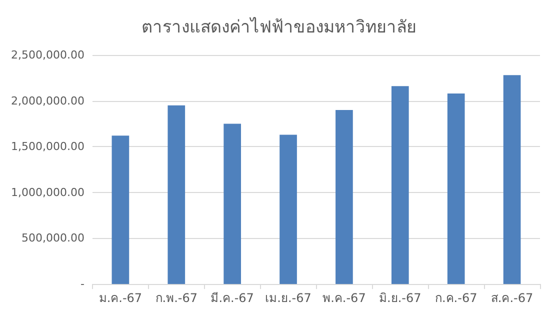 This screenshot has height=322, width=558. Describe the element at coordinates (47, 192) in the screenshot. I see `y-tick-label: 1,000,000.00` at that location.